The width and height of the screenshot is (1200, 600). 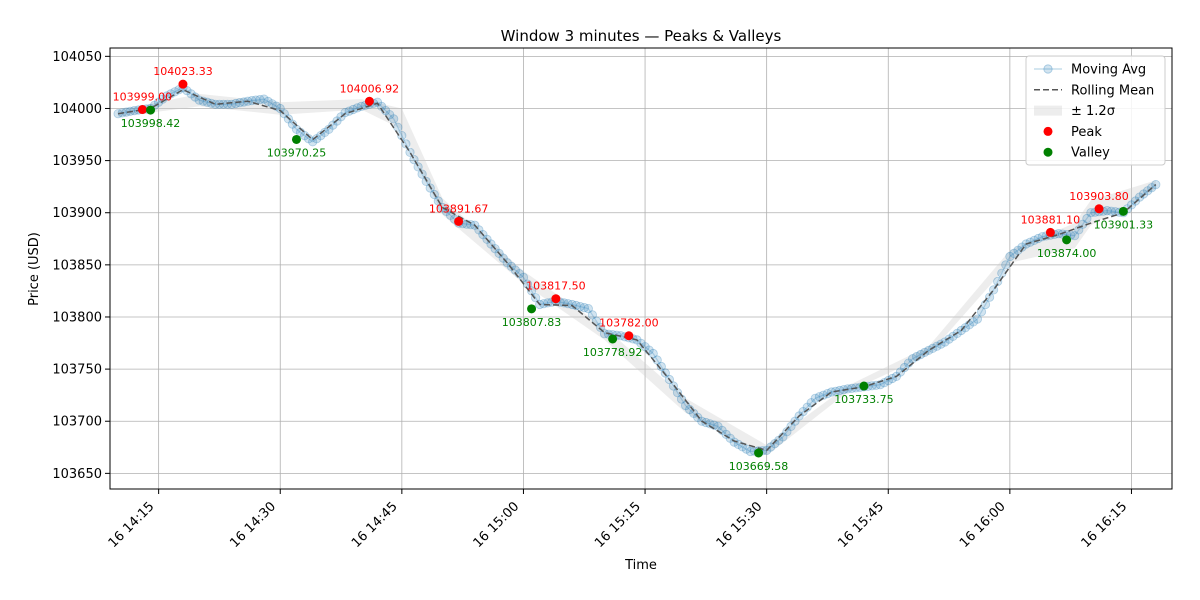 I want to click on legend-label: ± 1.2σ, so click(x=1093, y=111).